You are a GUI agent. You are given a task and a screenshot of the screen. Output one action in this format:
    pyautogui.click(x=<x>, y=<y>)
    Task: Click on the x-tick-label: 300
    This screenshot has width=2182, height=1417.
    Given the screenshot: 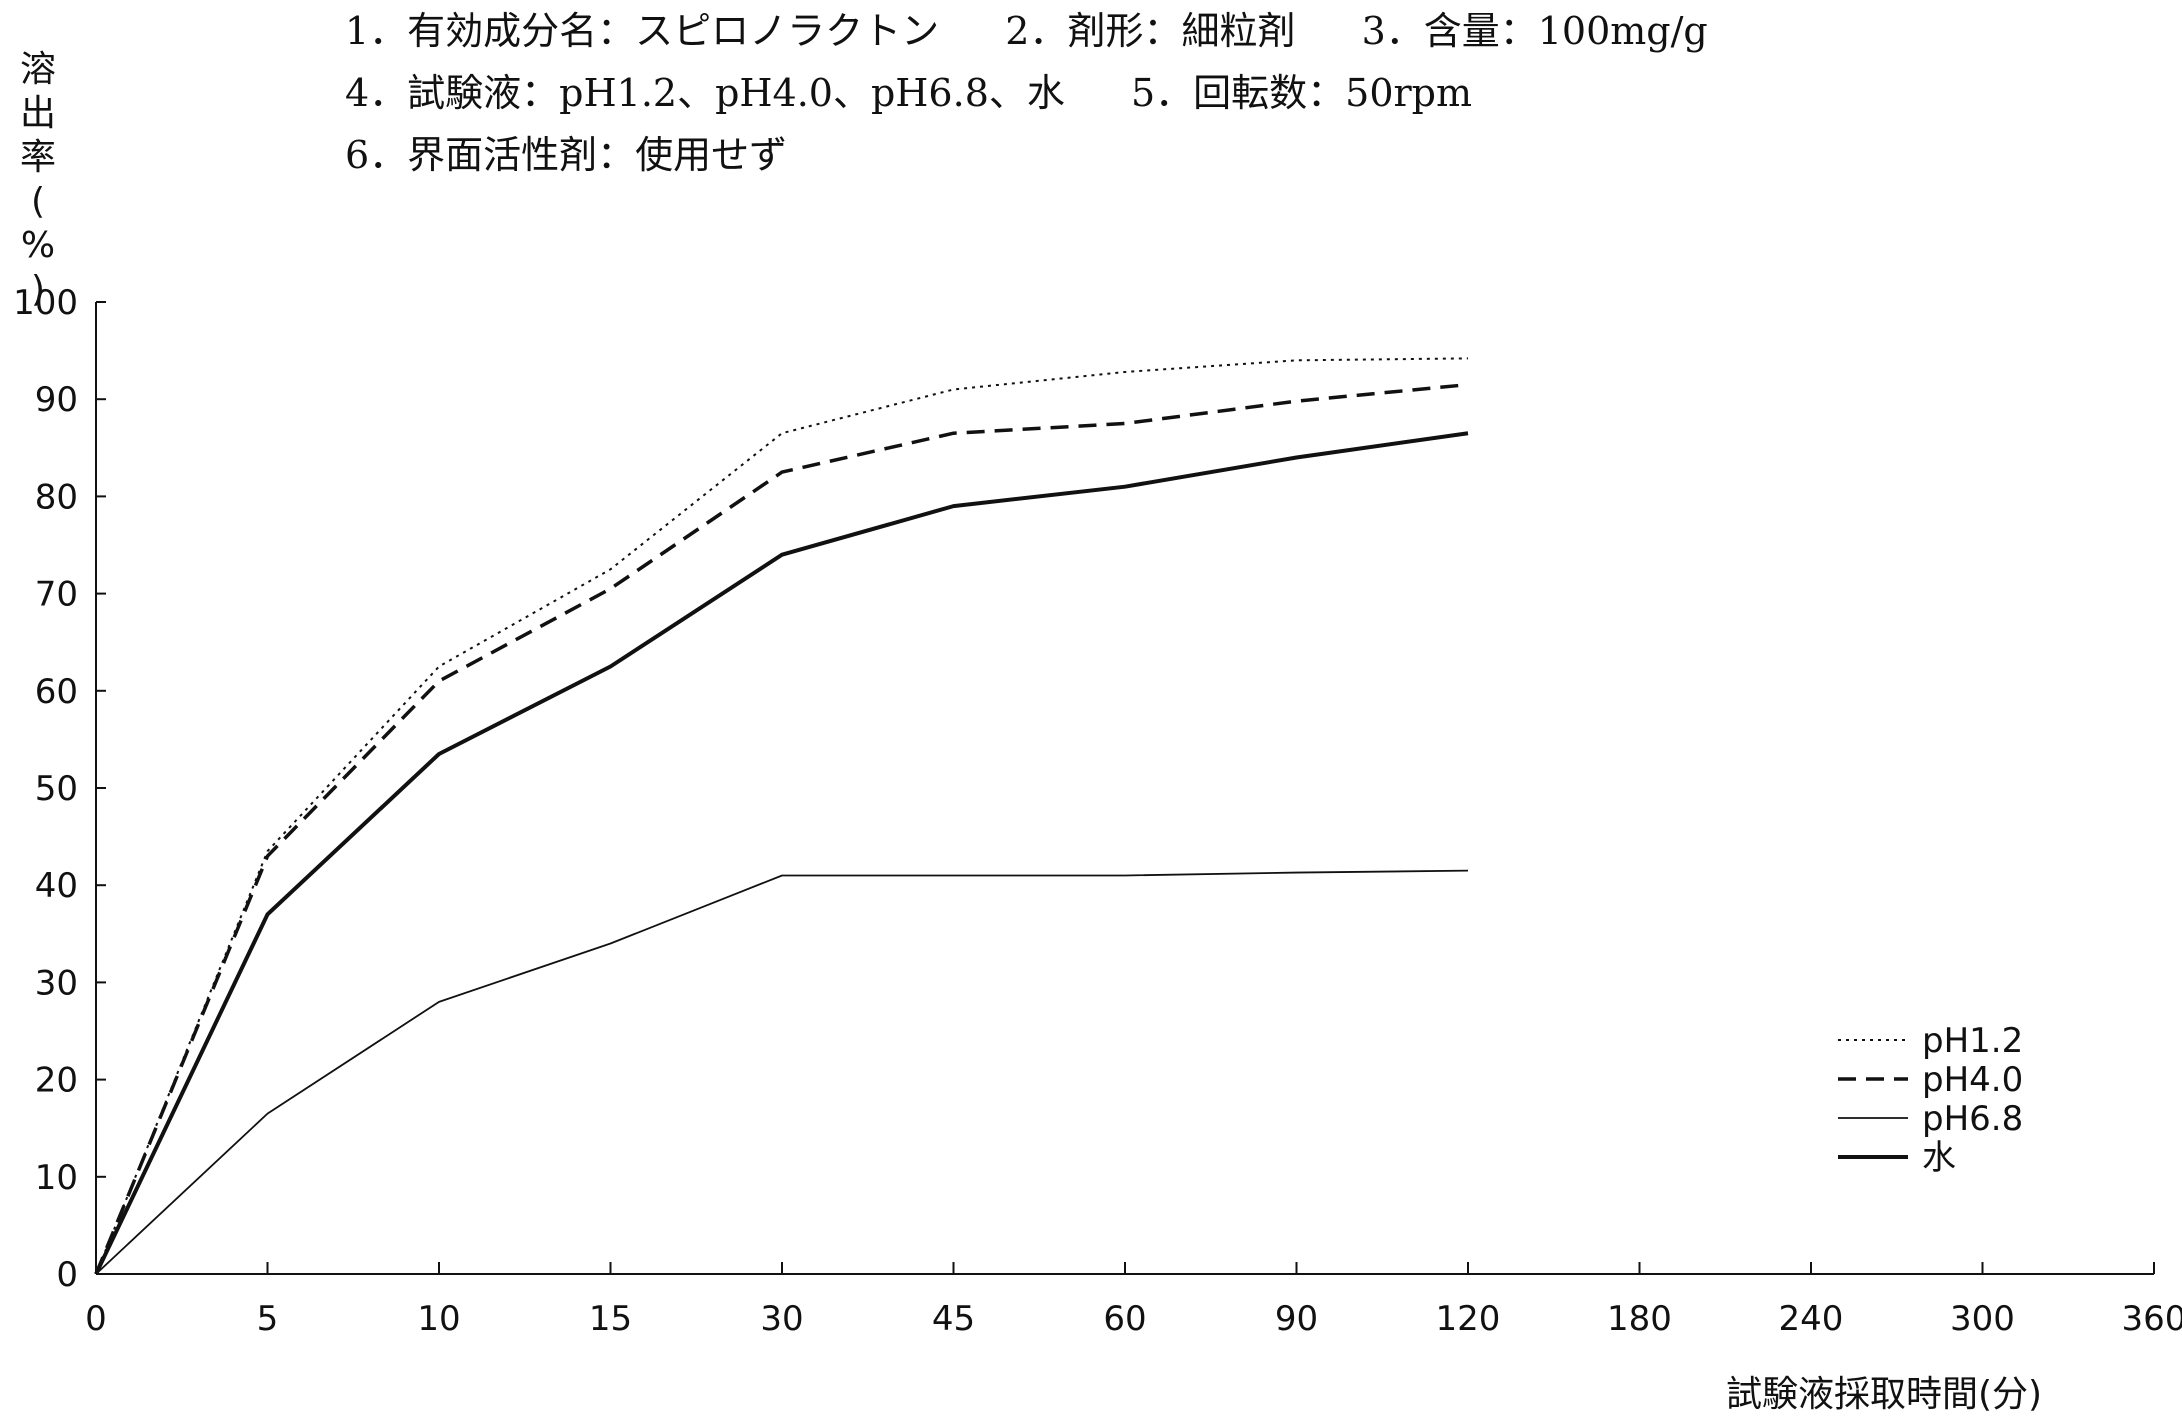 What is the action you would take?
    pyautogui.click(x=1982, y=1319)
    